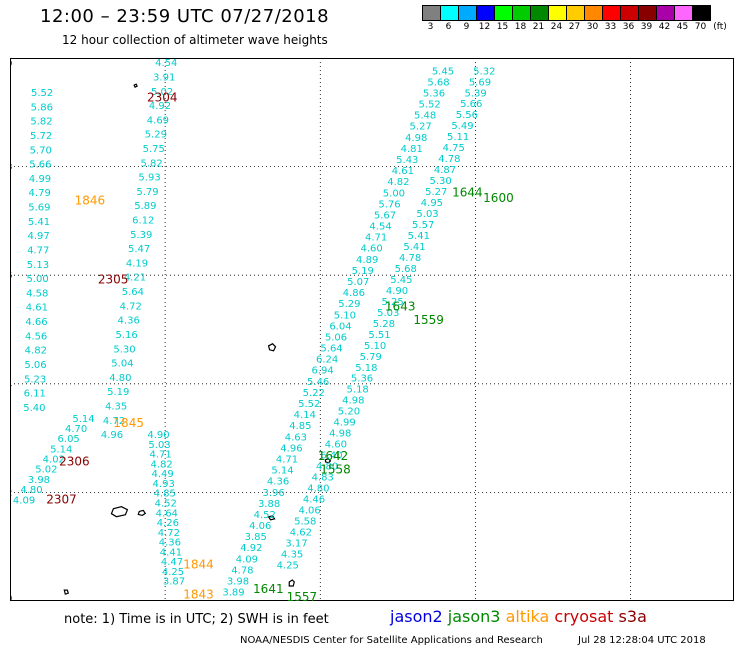  Describe the element at coordinates (167, 513) in the screenshot. I see `swh-value: 4.64` at that location.